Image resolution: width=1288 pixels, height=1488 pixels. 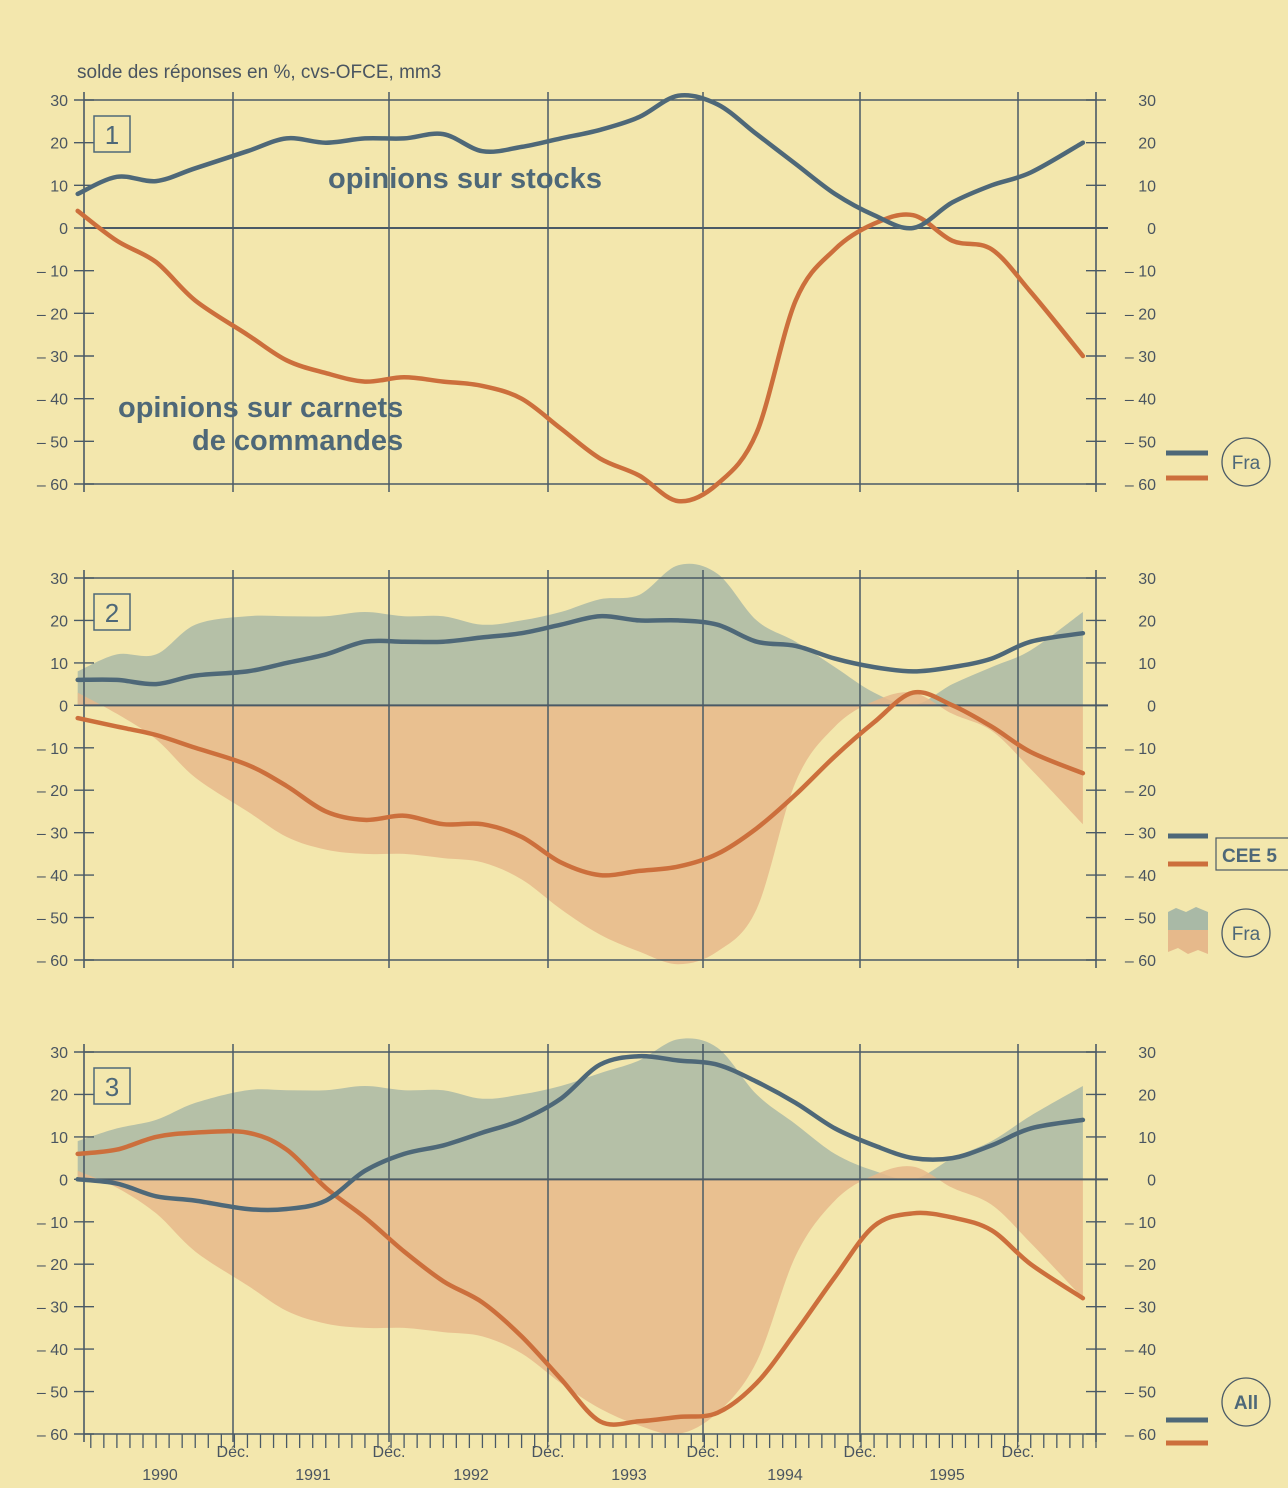 I want to click on legend: CEE 5 Fra, so click(x=1228, y=895).